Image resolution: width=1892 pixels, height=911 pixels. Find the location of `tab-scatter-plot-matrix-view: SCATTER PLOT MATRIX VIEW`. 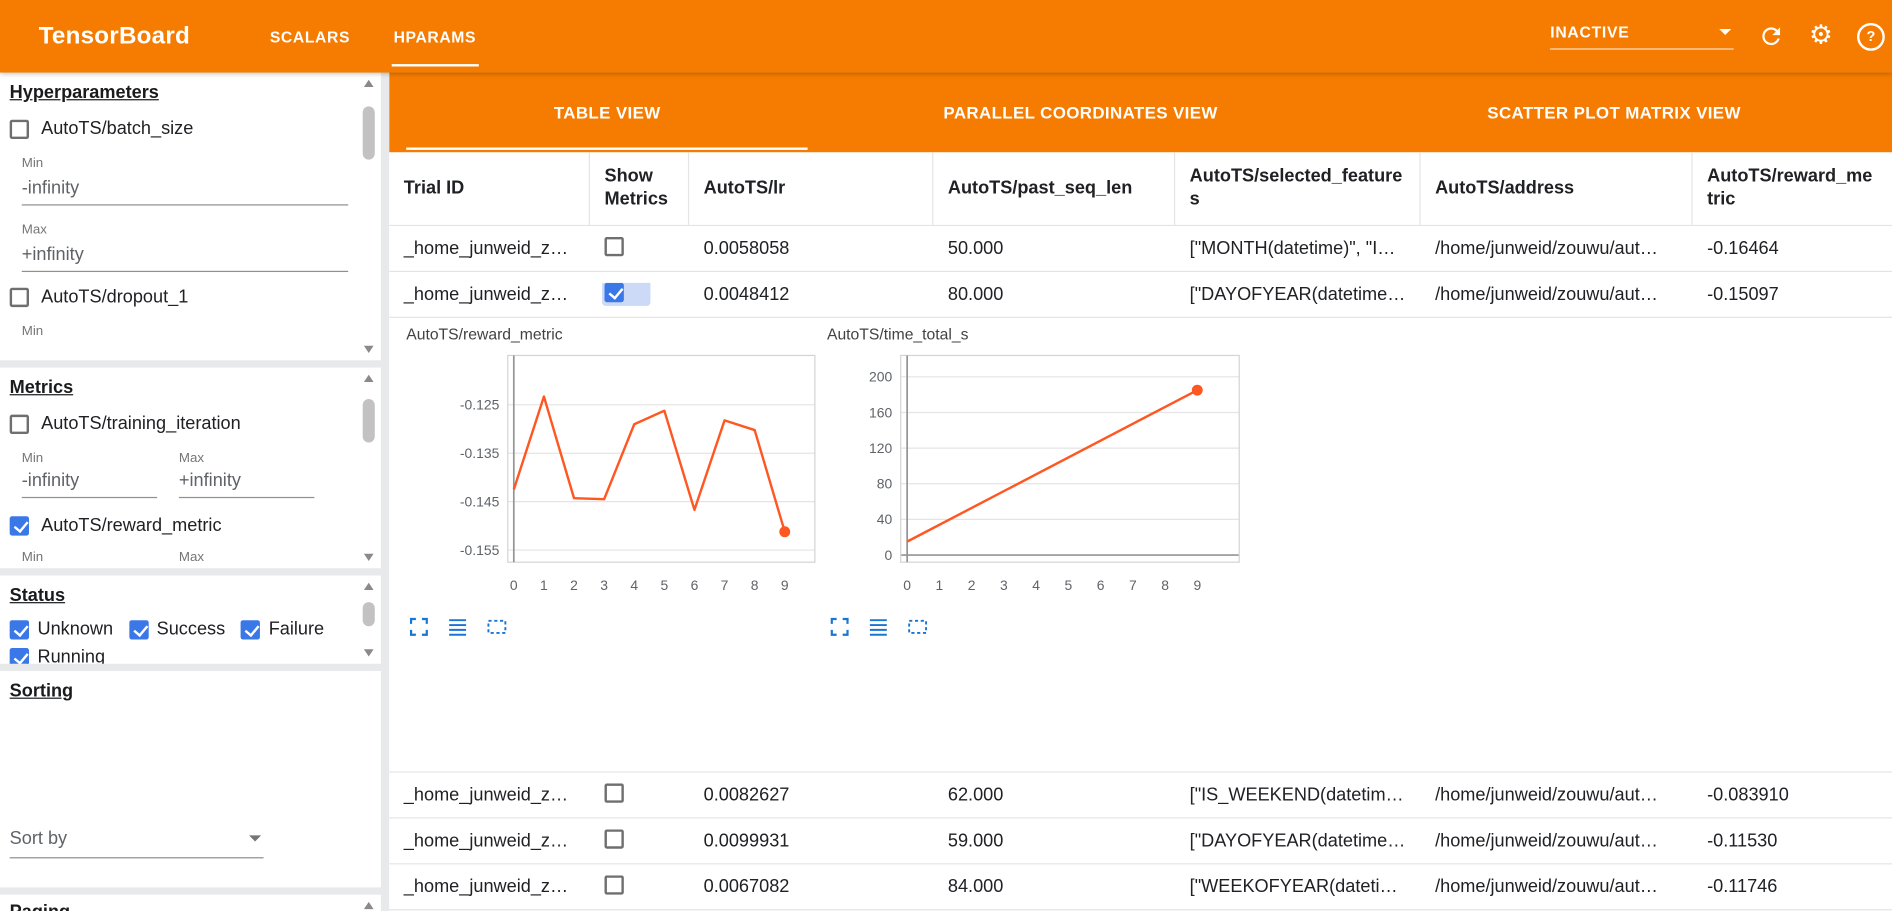

tab-scatter-plot-matrix-view: SCATTER PLOT MATRIX VIEW is located at coordinates (1614, 113).